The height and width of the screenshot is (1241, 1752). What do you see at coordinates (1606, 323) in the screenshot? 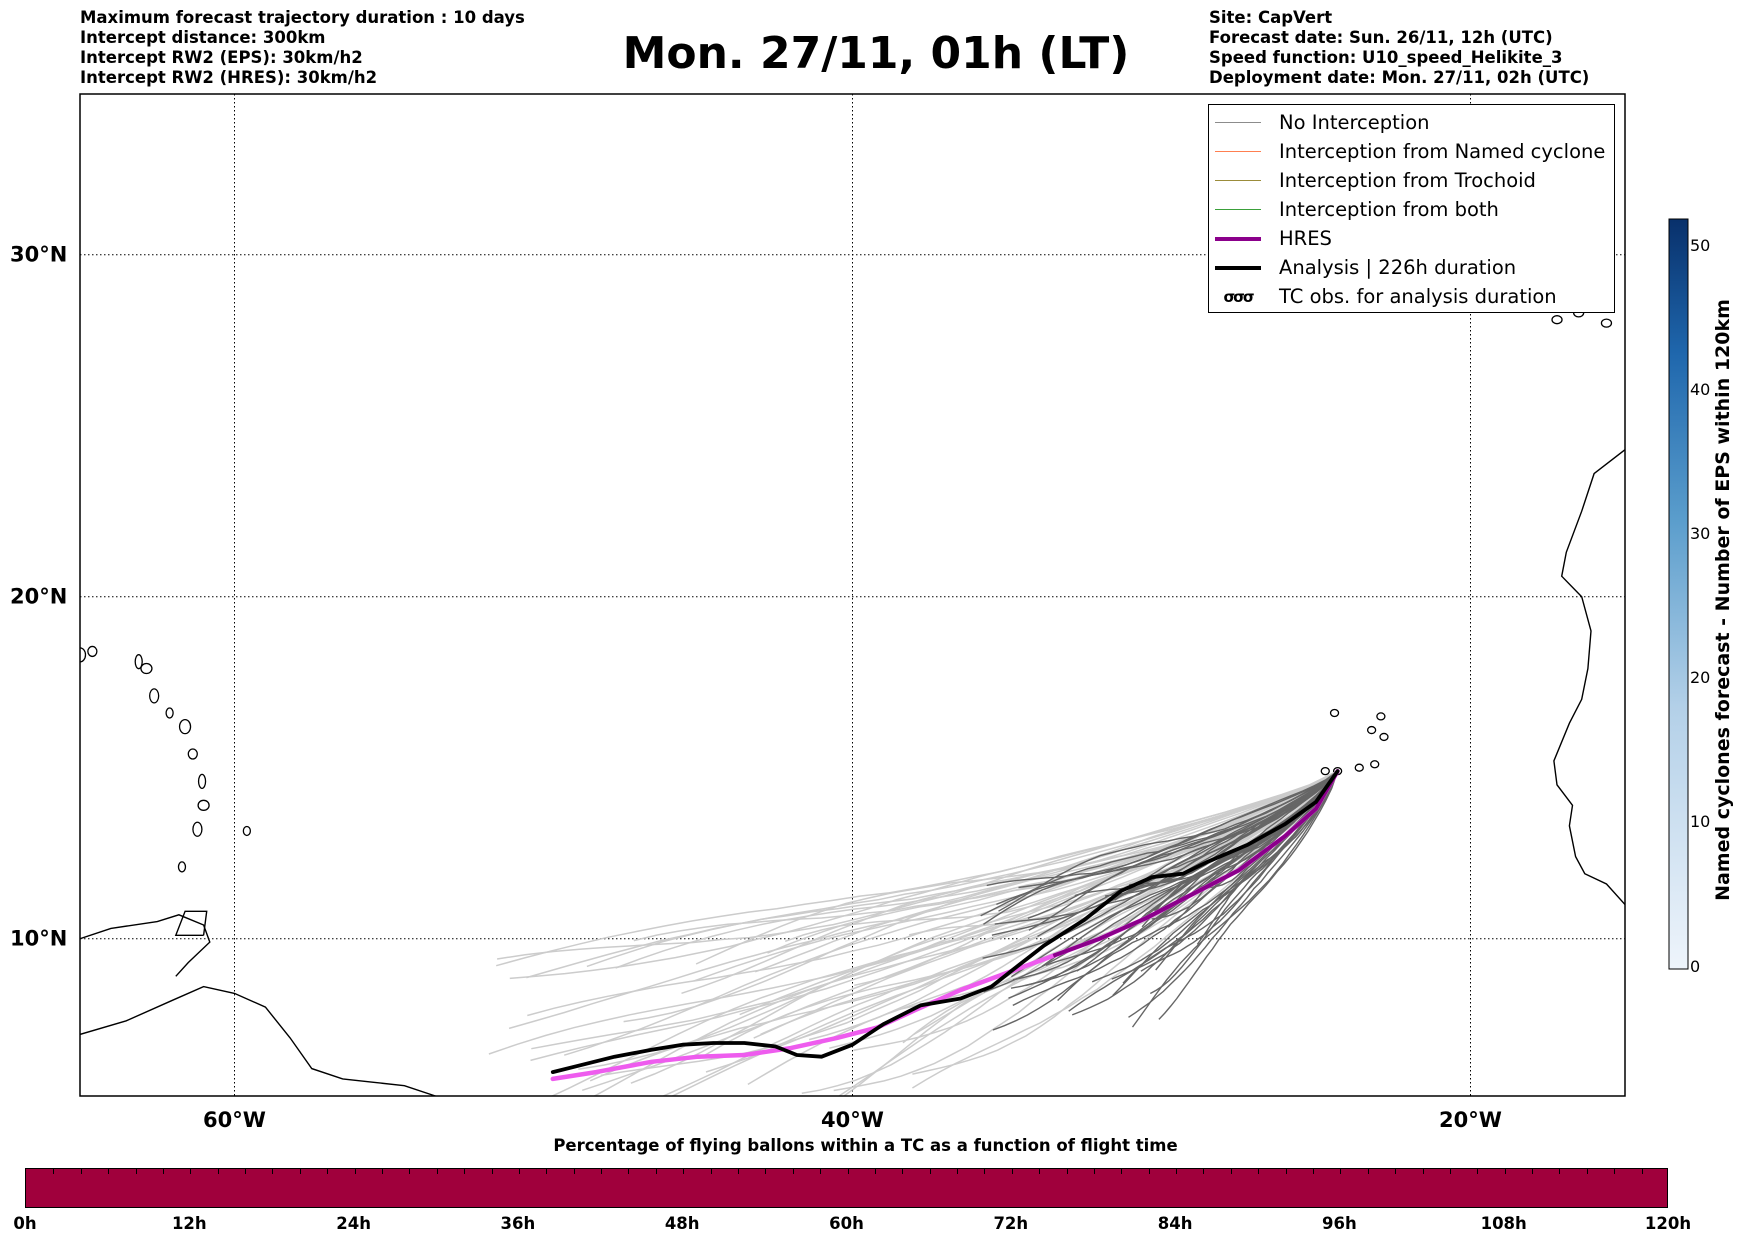
I see `canary-island` at bounding box center [1606, 323].